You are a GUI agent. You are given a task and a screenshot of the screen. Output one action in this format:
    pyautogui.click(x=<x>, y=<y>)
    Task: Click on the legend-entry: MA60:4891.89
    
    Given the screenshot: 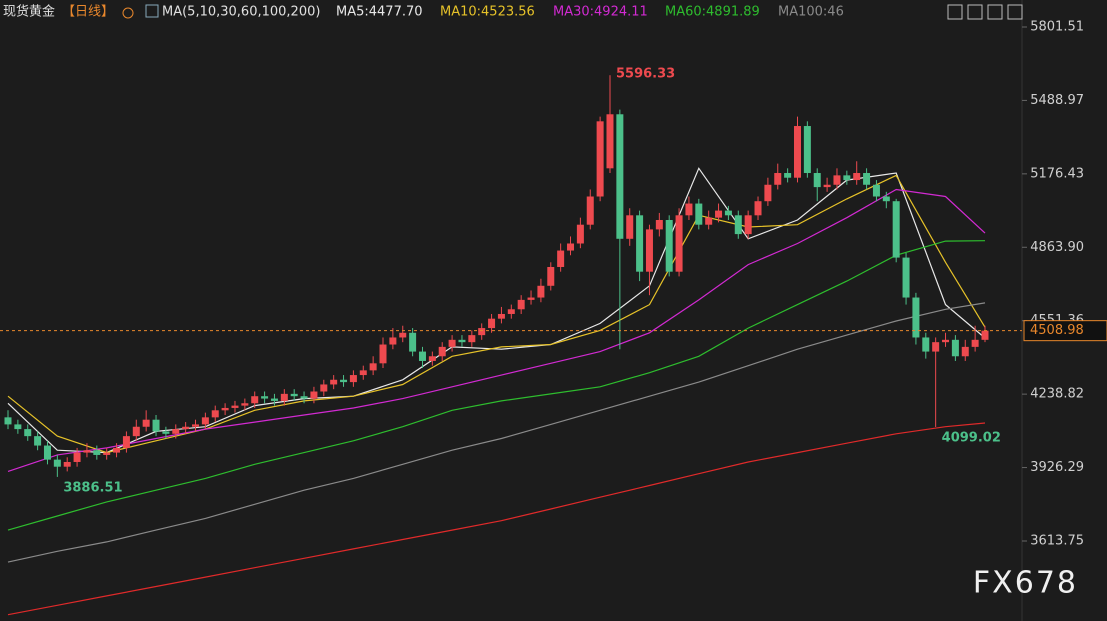 What is the action you would take?
    pyautogui.click(x=712, y=12)
    